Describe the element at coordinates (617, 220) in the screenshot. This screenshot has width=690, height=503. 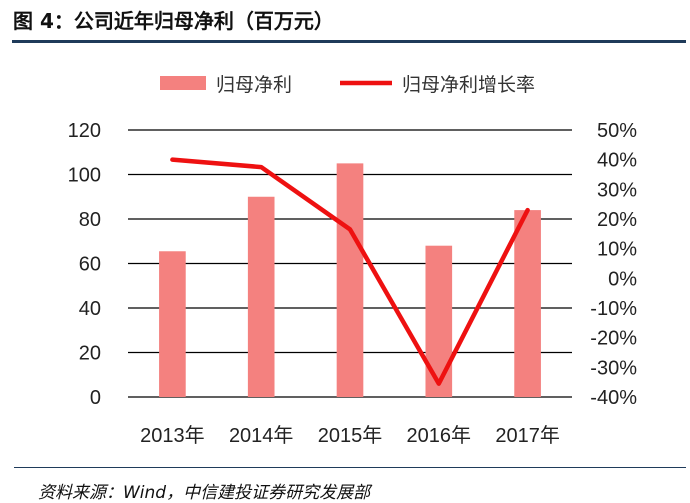
I see `right-tick-label: 20%` at that location.